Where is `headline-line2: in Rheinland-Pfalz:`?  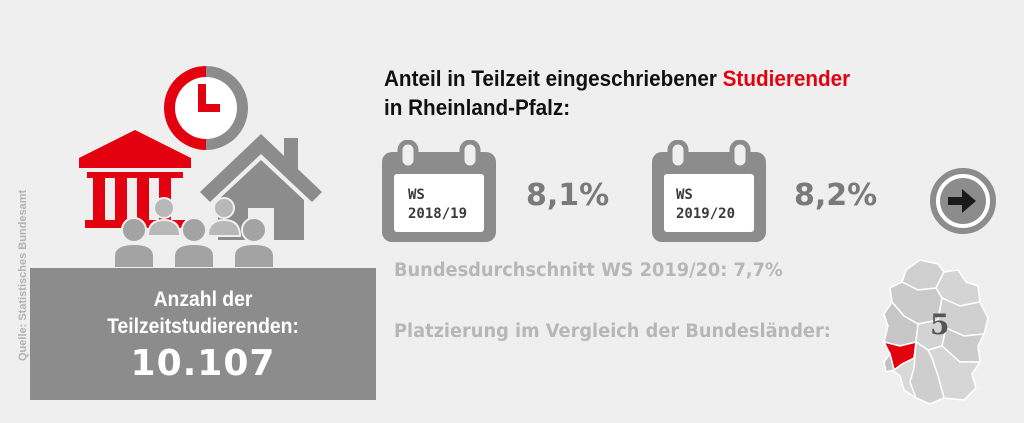 headline-line2: in Rheinland-Pfalz: is located at coordinates (477, 107).